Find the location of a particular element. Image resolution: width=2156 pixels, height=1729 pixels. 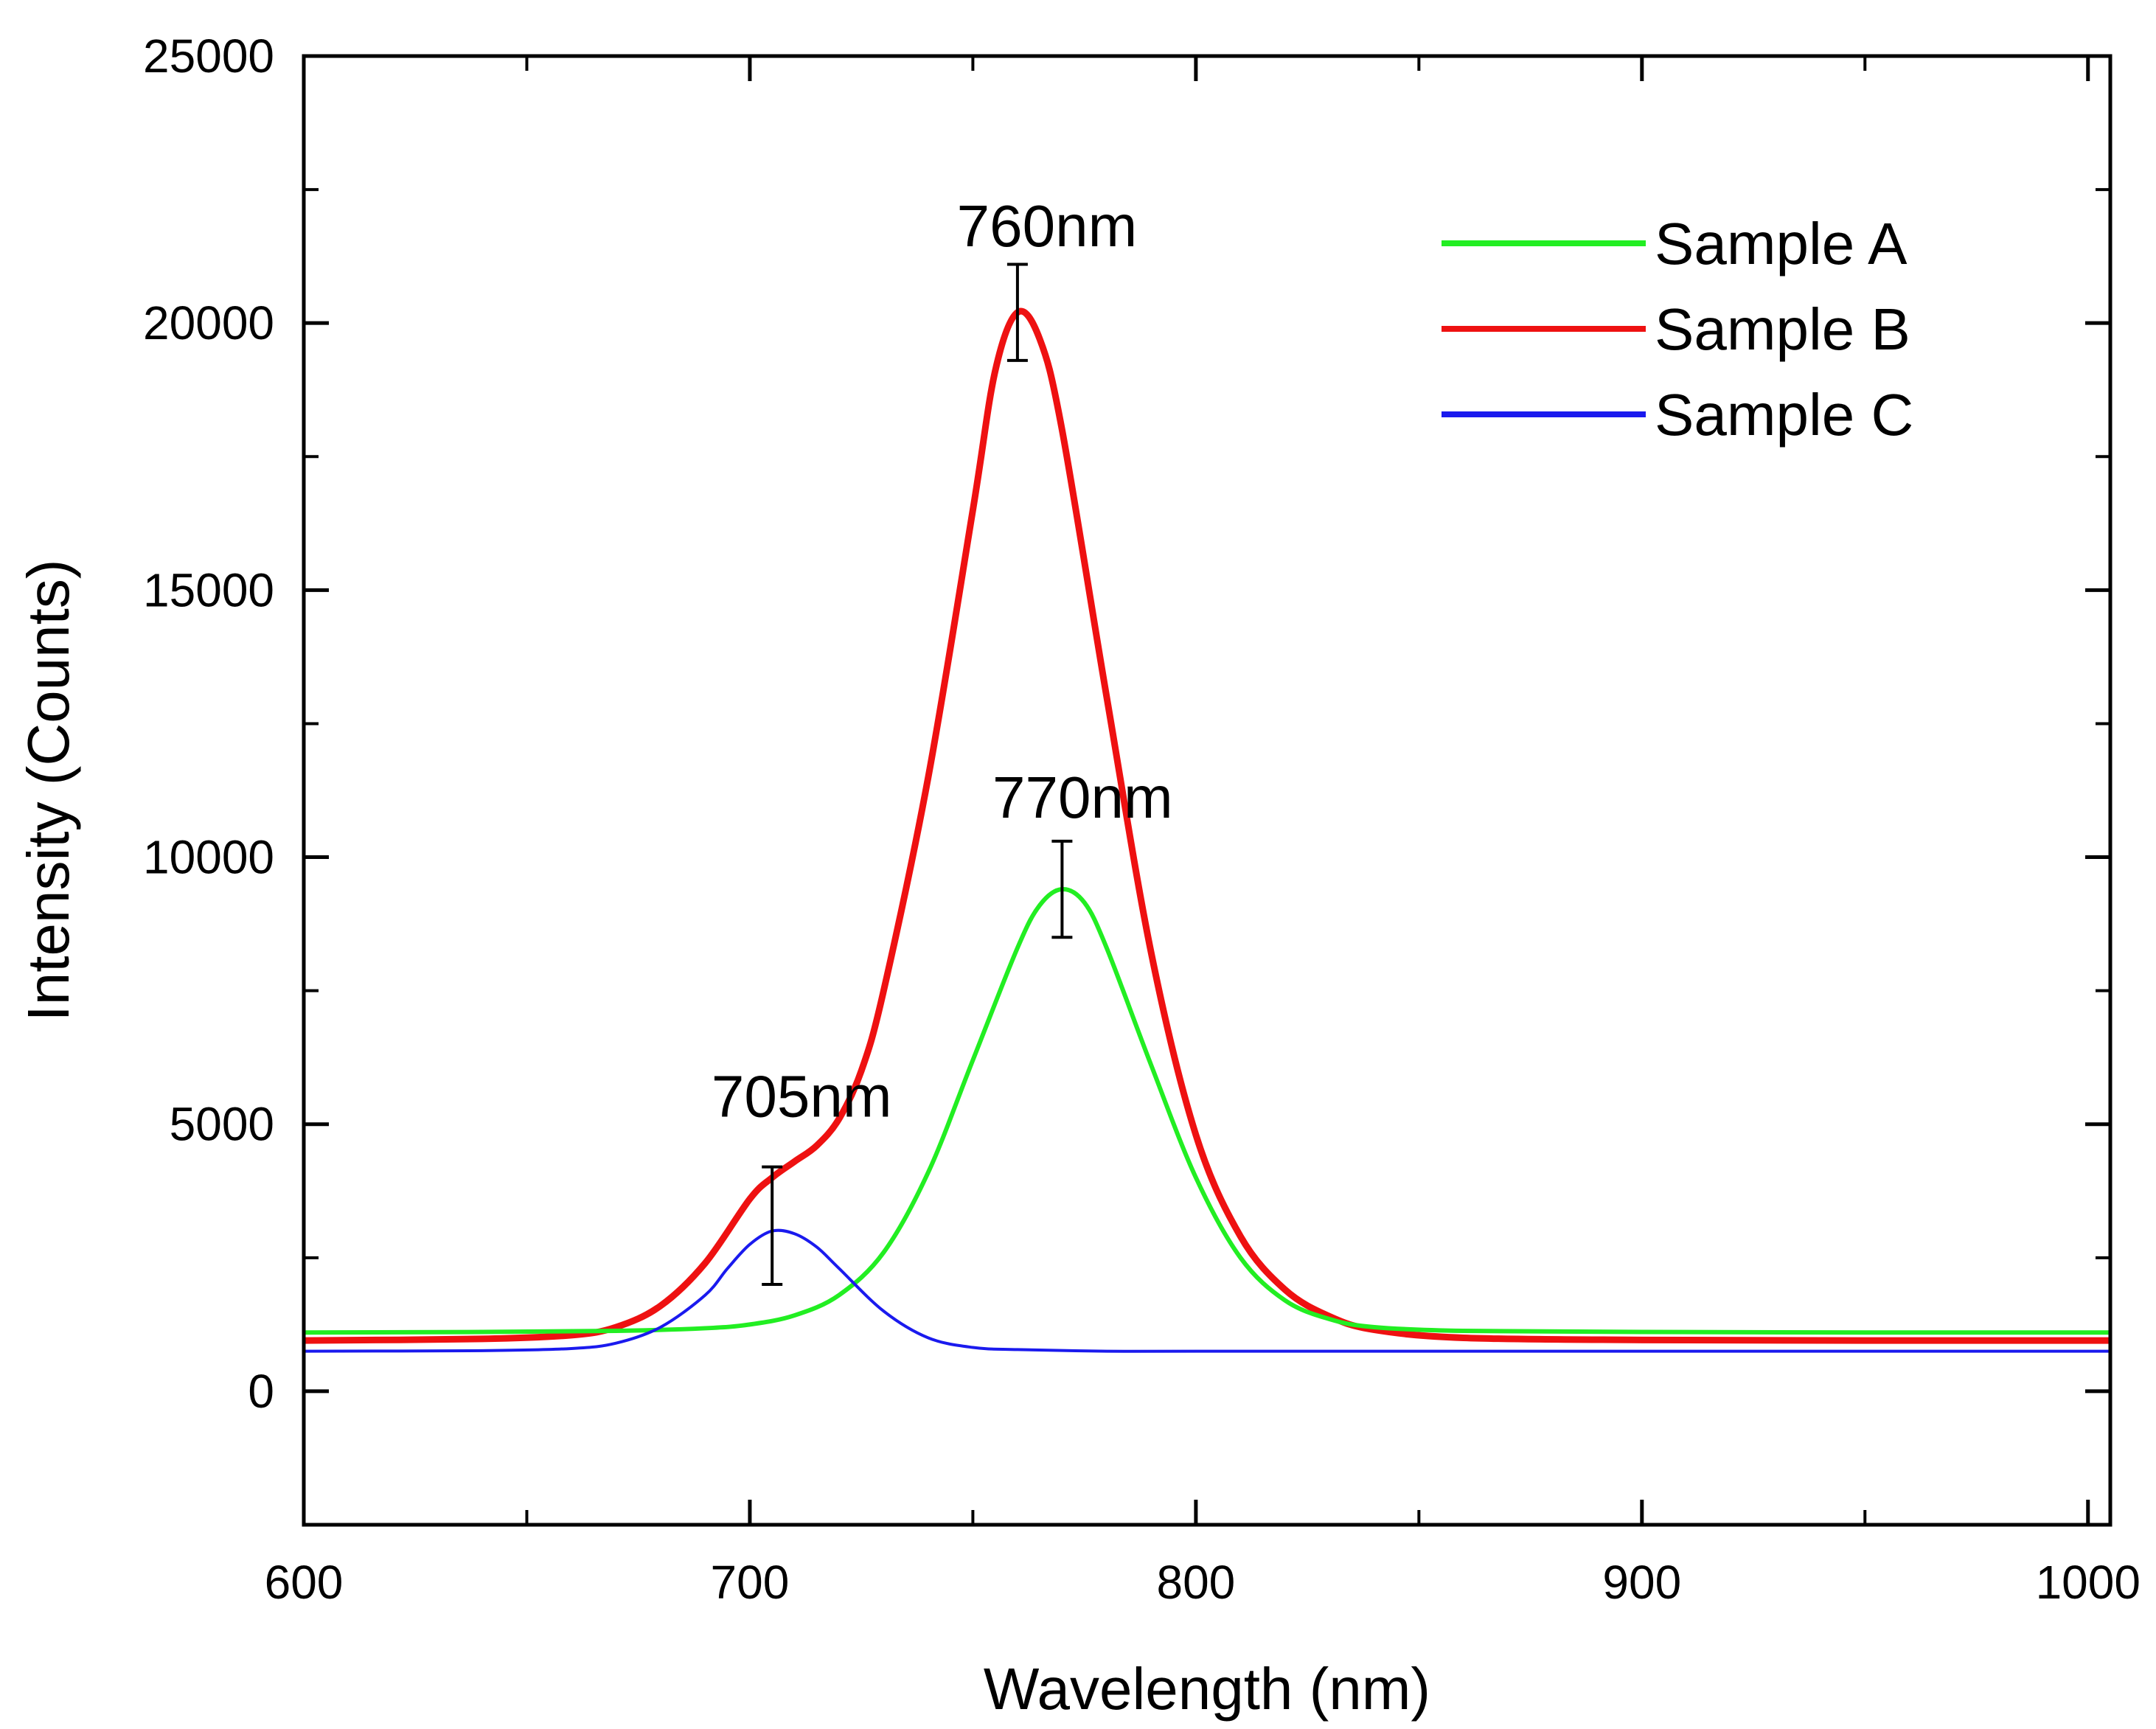

errorbar-layer is located at coordinates (918, 774).